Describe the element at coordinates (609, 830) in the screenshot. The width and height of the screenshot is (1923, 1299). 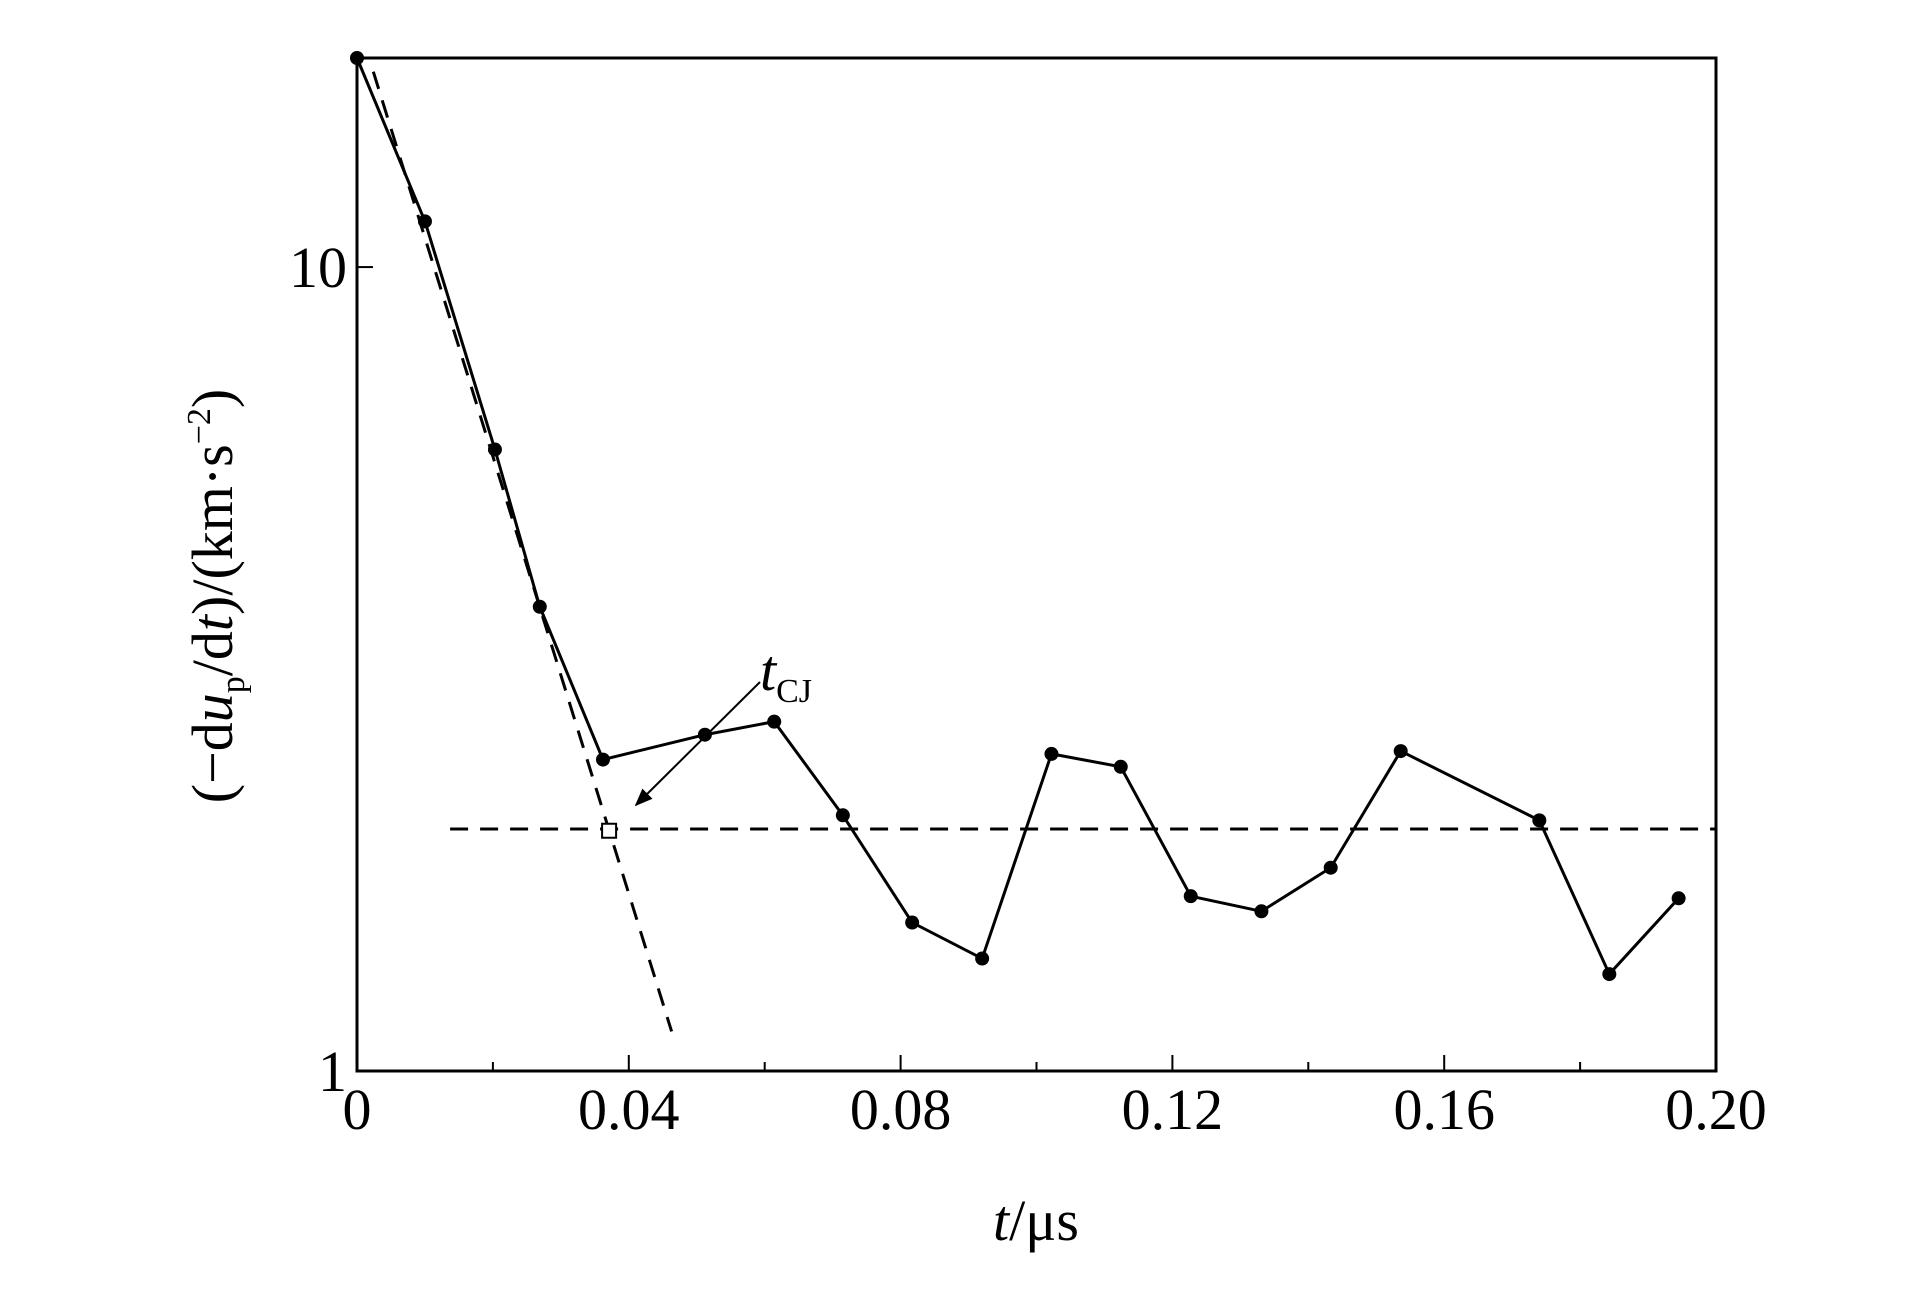
I see `cj-point` at that location.